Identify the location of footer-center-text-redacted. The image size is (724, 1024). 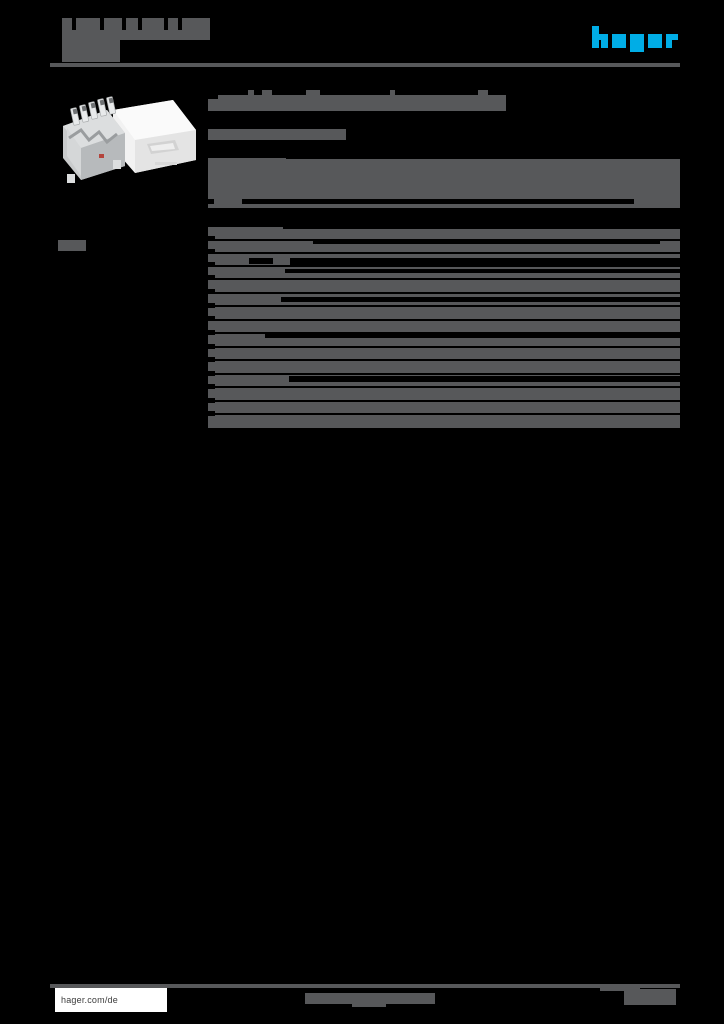
(370, 998).